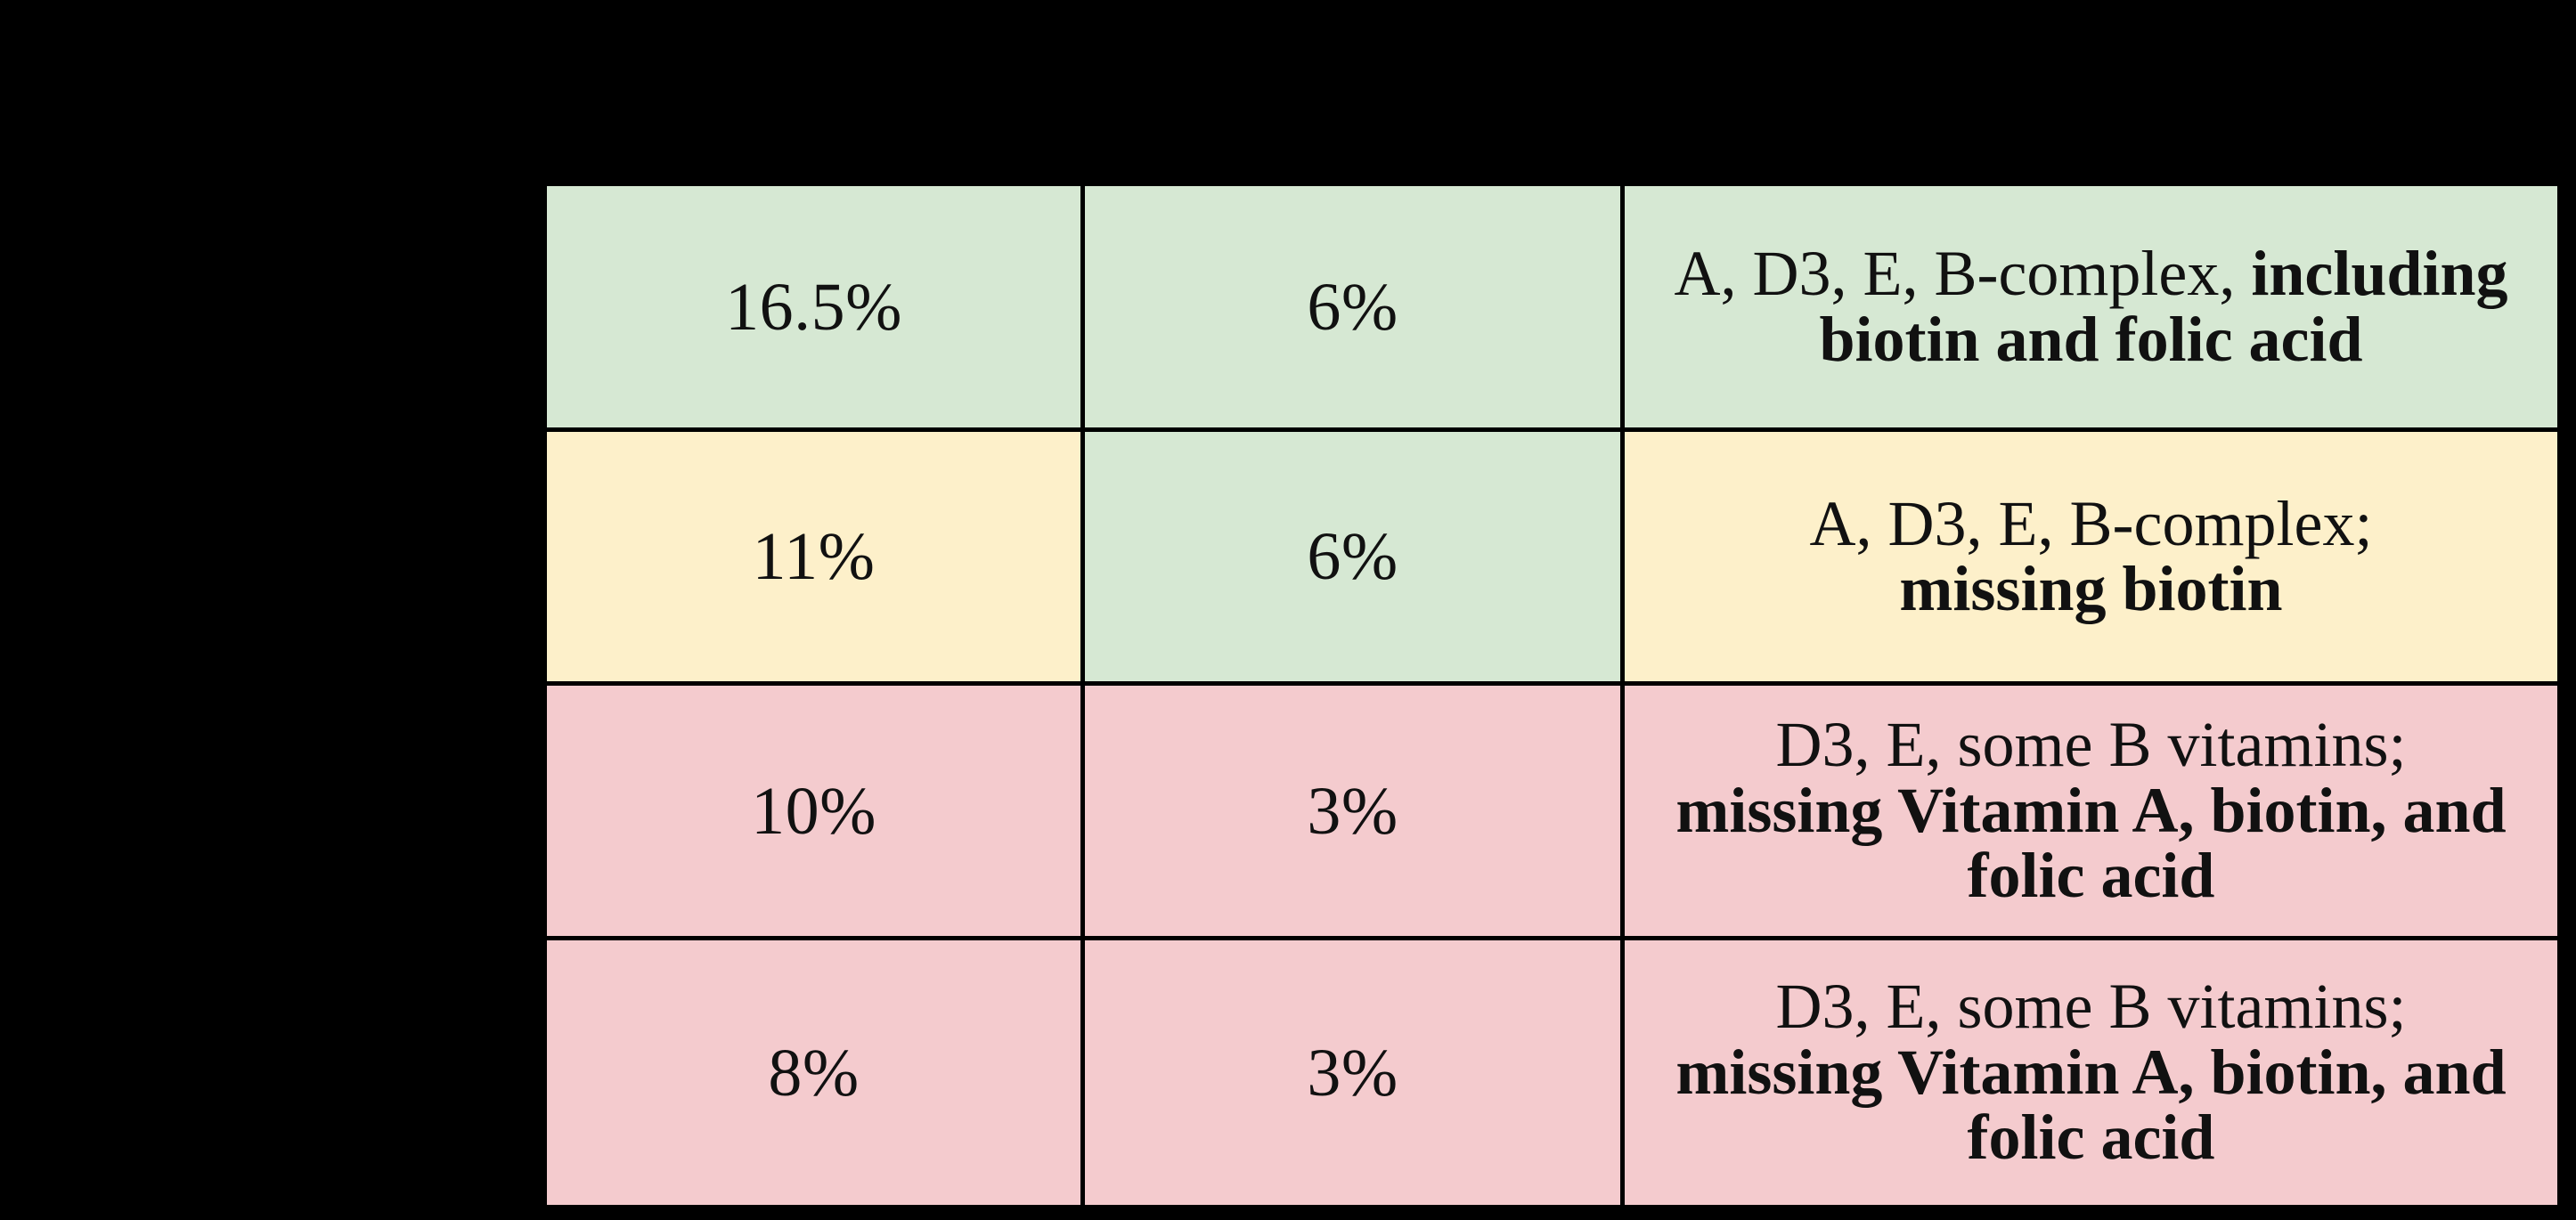 Image resolution: width=2576 pixels, height=1220 pixels. I want to click on row4-percent1-cell: 8%, so click(814, 1072).